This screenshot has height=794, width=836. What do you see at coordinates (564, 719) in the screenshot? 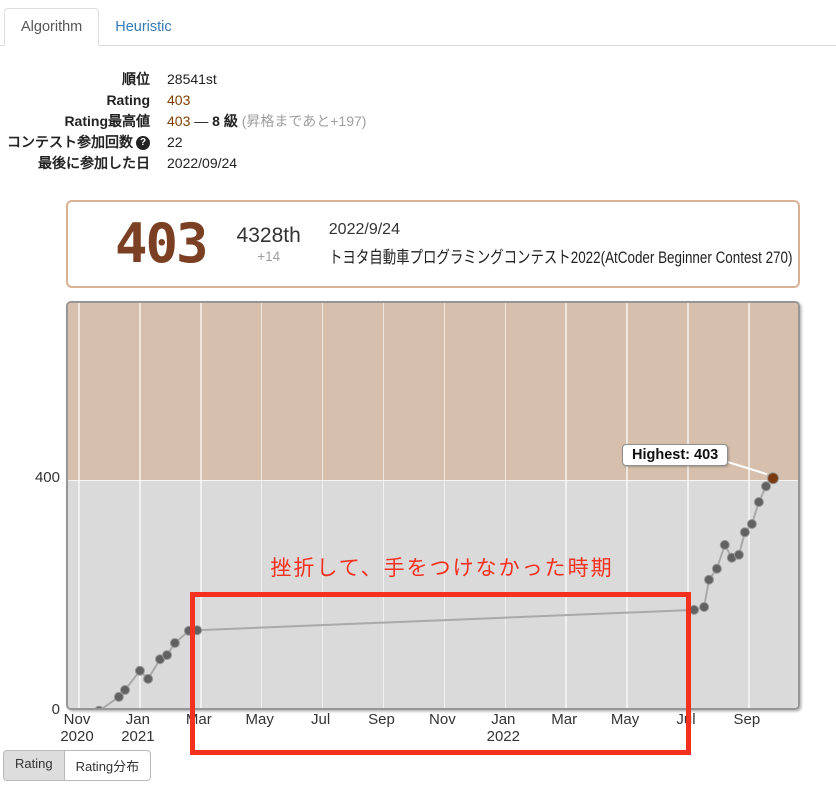
I see `x-tick-label: Mar` at bounding box center [564, 719].